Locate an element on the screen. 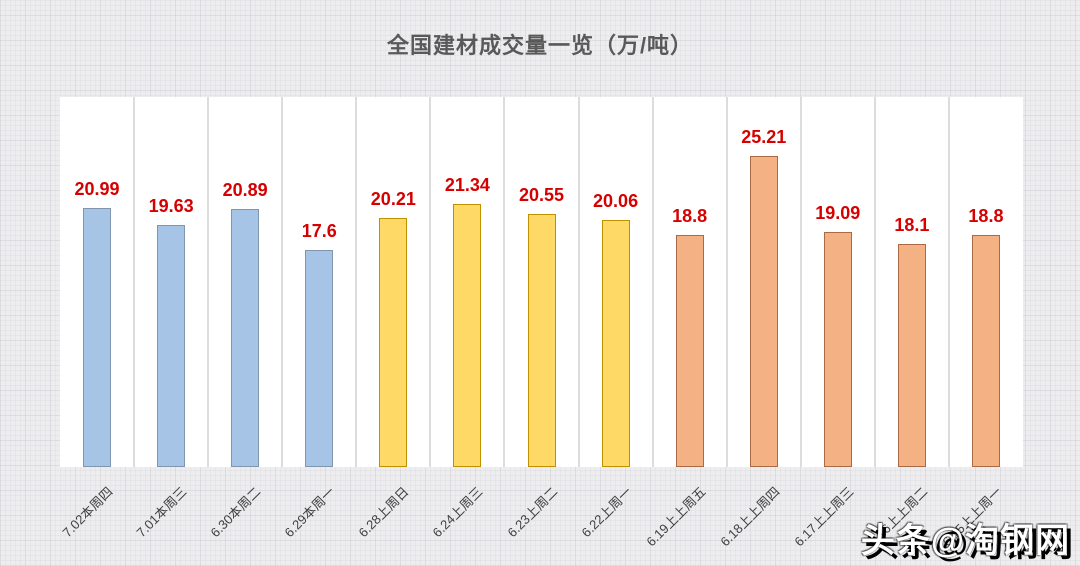 The height and width of the screenshot is (566, 1080). value-label-7: 20.06 is located at coordinates (616, 200).